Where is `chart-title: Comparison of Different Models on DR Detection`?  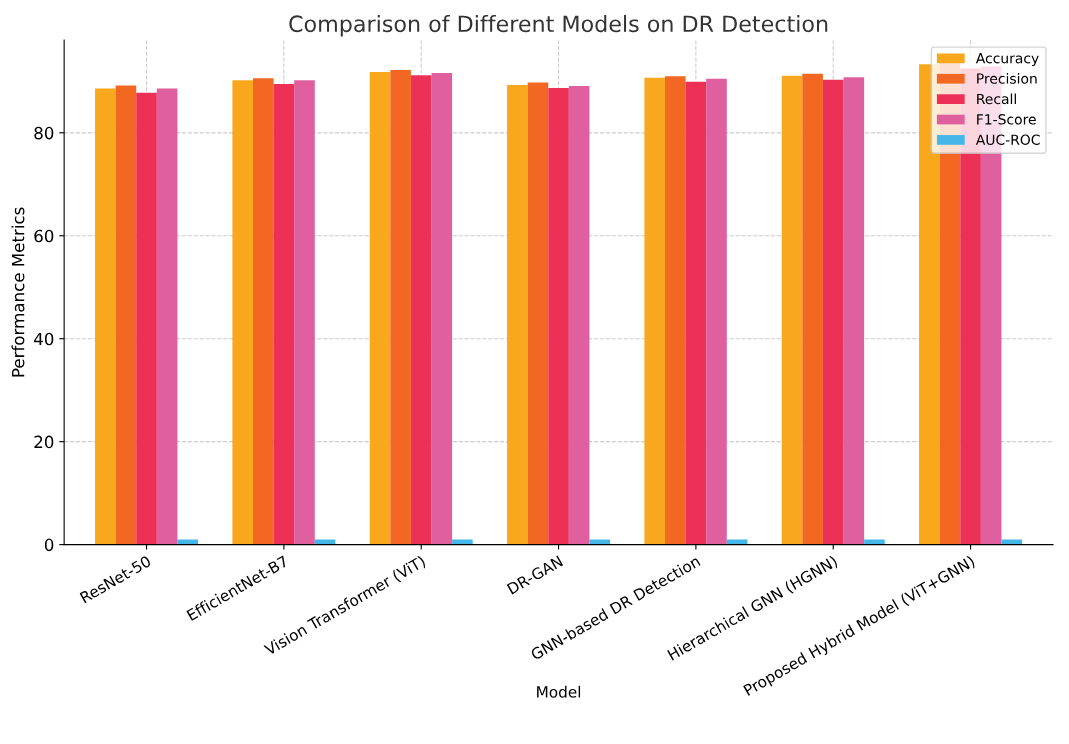 chart-title: Comparison of Different Models on DR Detection is located at coordinates (558, 25).